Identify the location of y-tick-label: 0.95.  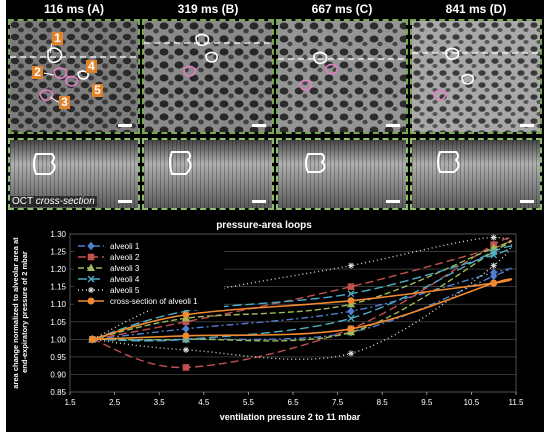
(58, 357).